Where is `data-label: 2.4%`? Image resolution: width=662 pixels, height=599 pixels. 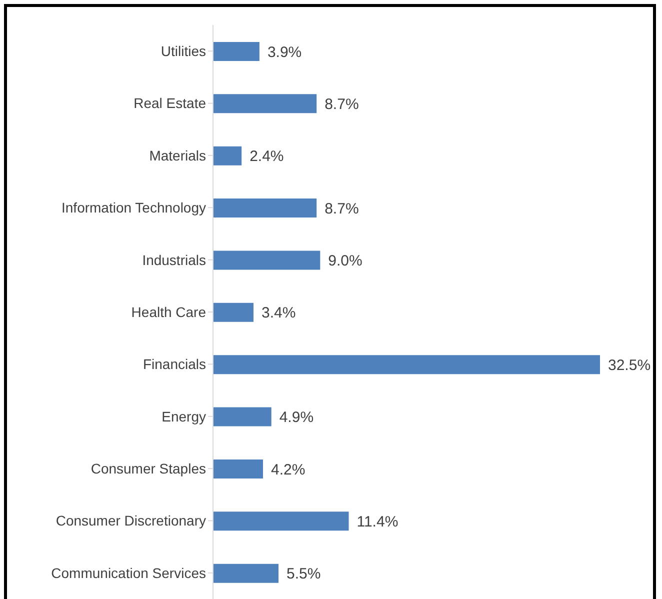 data-label: 2.4% is located at coordinates (267, 157).